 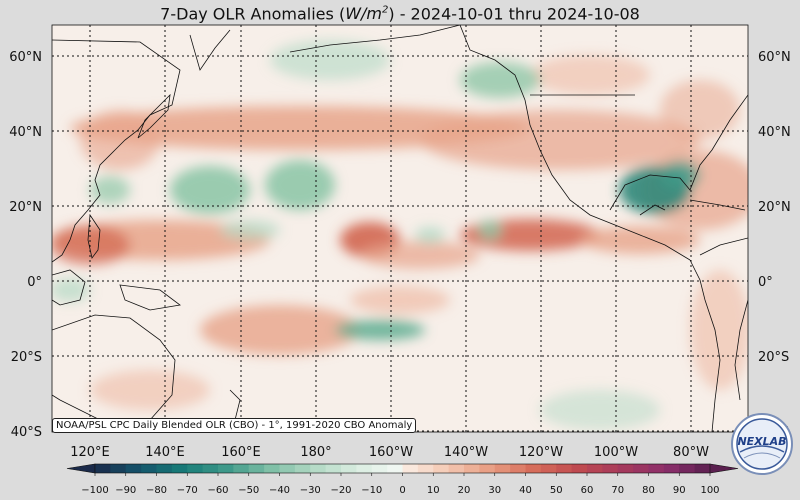 What do you see at coordinates (717, 205) in the screenshot?
I see `cuba` at bounding box center [717, 205].